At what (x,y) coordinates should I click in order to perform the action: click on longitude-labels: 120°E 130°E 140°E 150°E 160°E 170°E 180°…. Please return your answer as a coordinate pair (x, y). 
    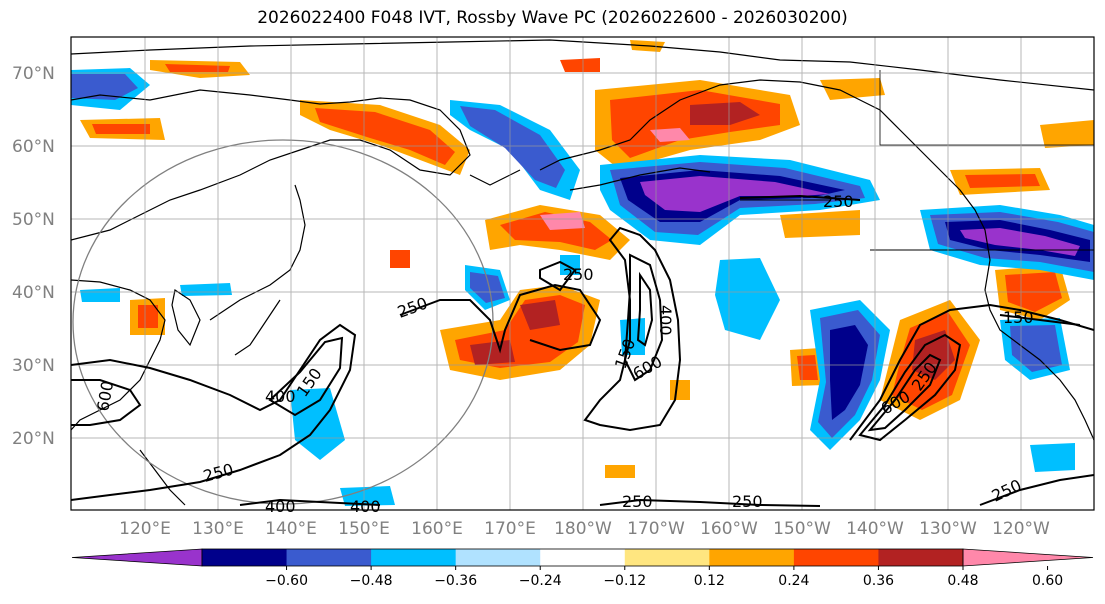
    Looking at the image, I should click on (584, 529).